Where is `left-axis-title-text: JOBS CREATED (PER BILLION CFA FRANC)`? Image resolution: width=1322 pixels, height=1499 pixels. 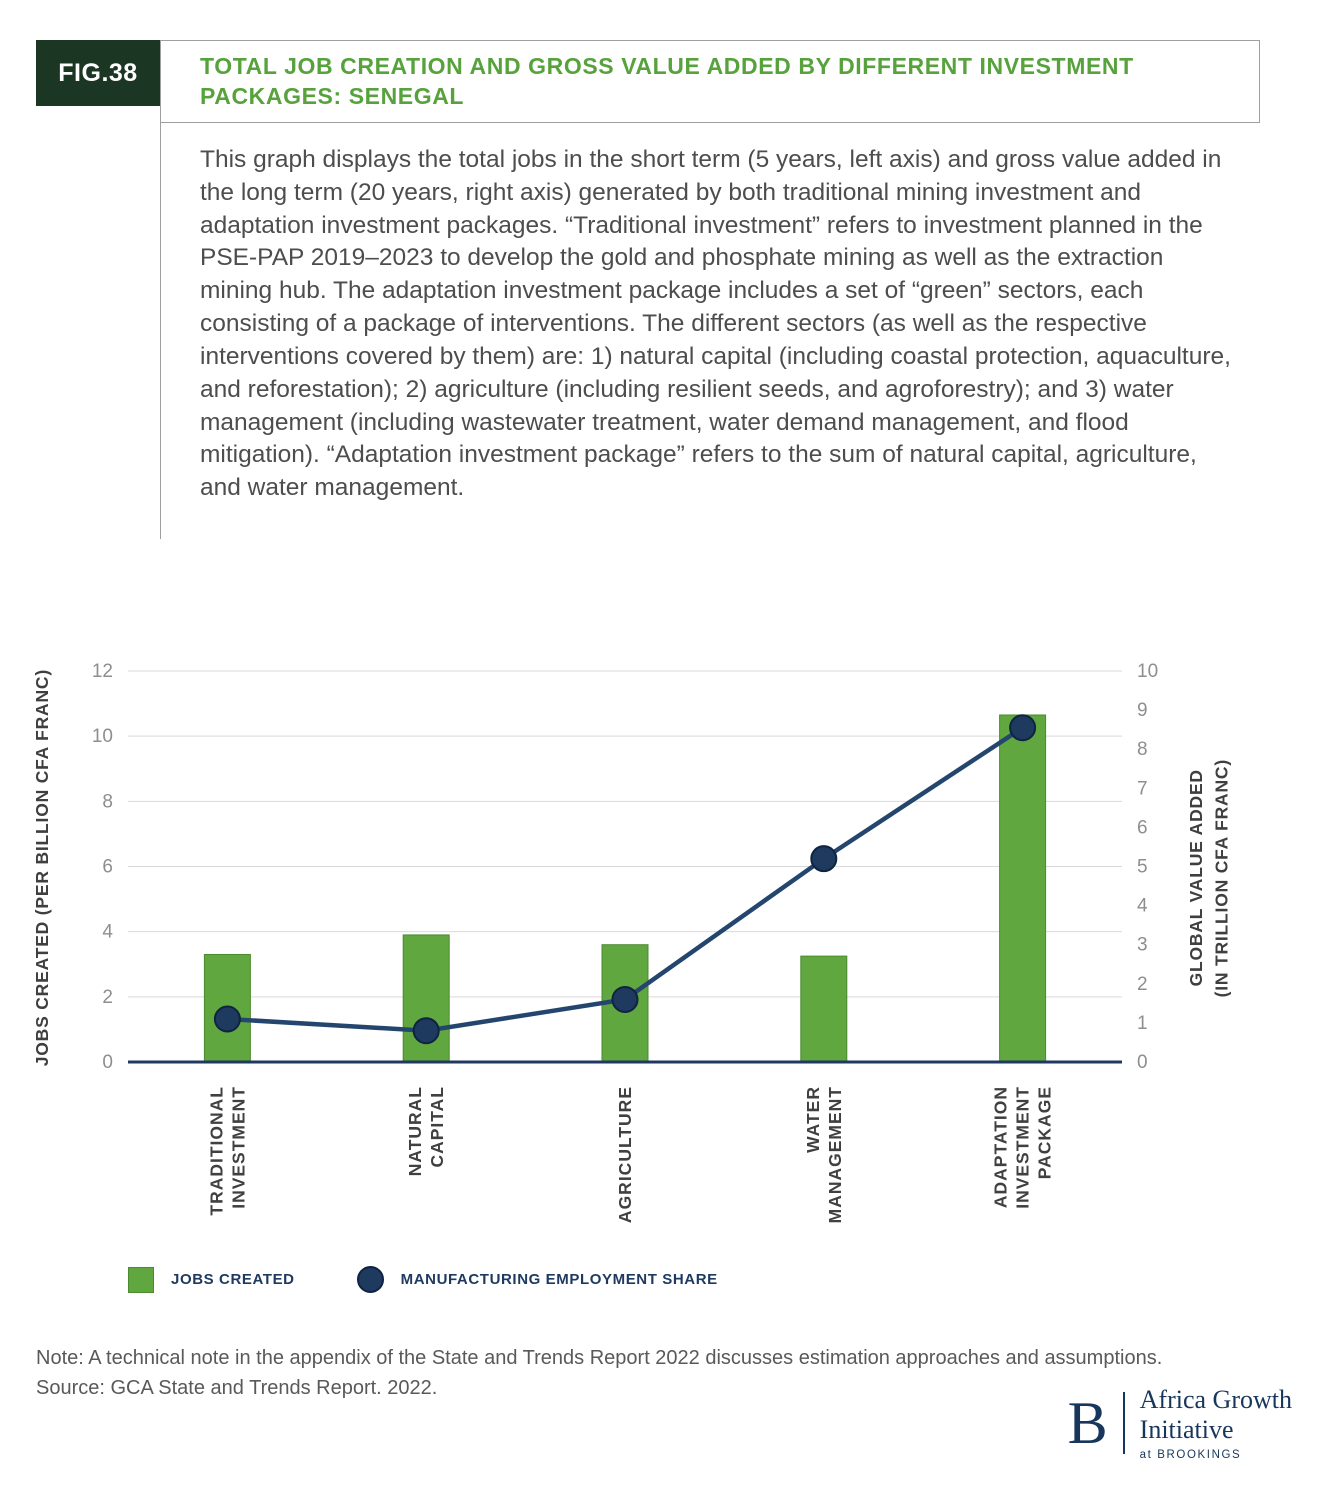 left-axis-title-text: JOBS CREATED (PER BILLION CFA FRANC) is located at coordinates (42, 868).